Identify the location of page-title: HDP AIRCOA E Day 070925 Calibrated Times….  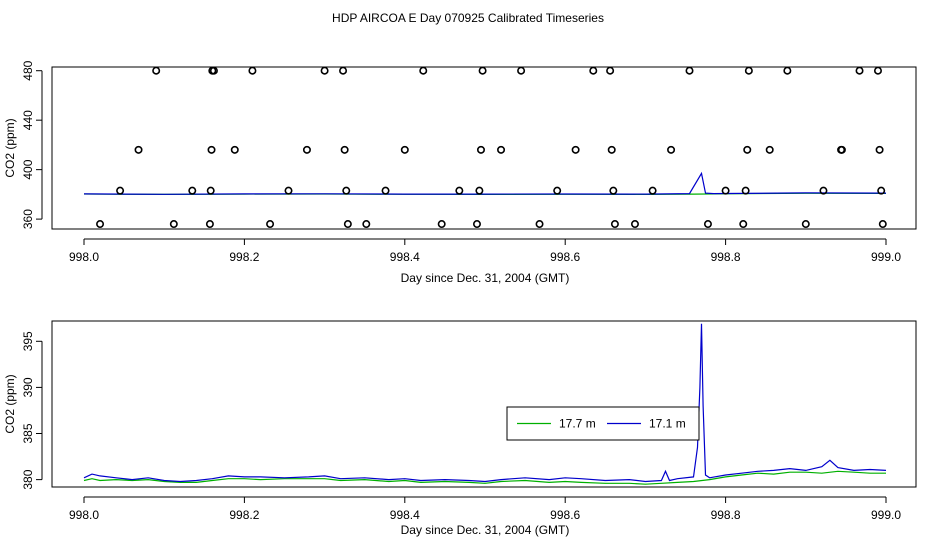
(468, 18).